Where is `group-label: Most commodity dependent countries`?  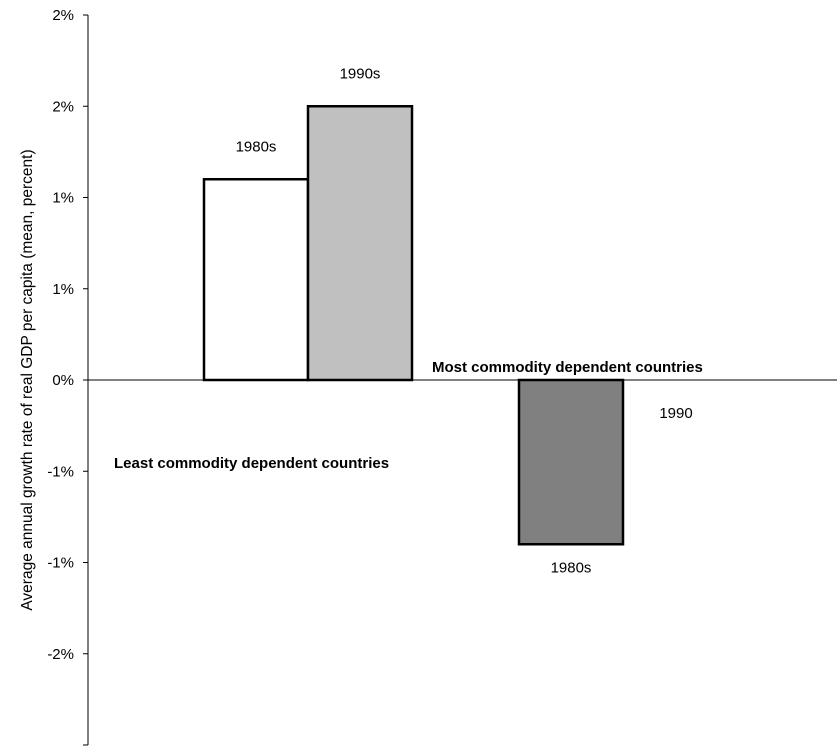
group-label: Most commodity dependent countries is located at coordinates (567, 367).